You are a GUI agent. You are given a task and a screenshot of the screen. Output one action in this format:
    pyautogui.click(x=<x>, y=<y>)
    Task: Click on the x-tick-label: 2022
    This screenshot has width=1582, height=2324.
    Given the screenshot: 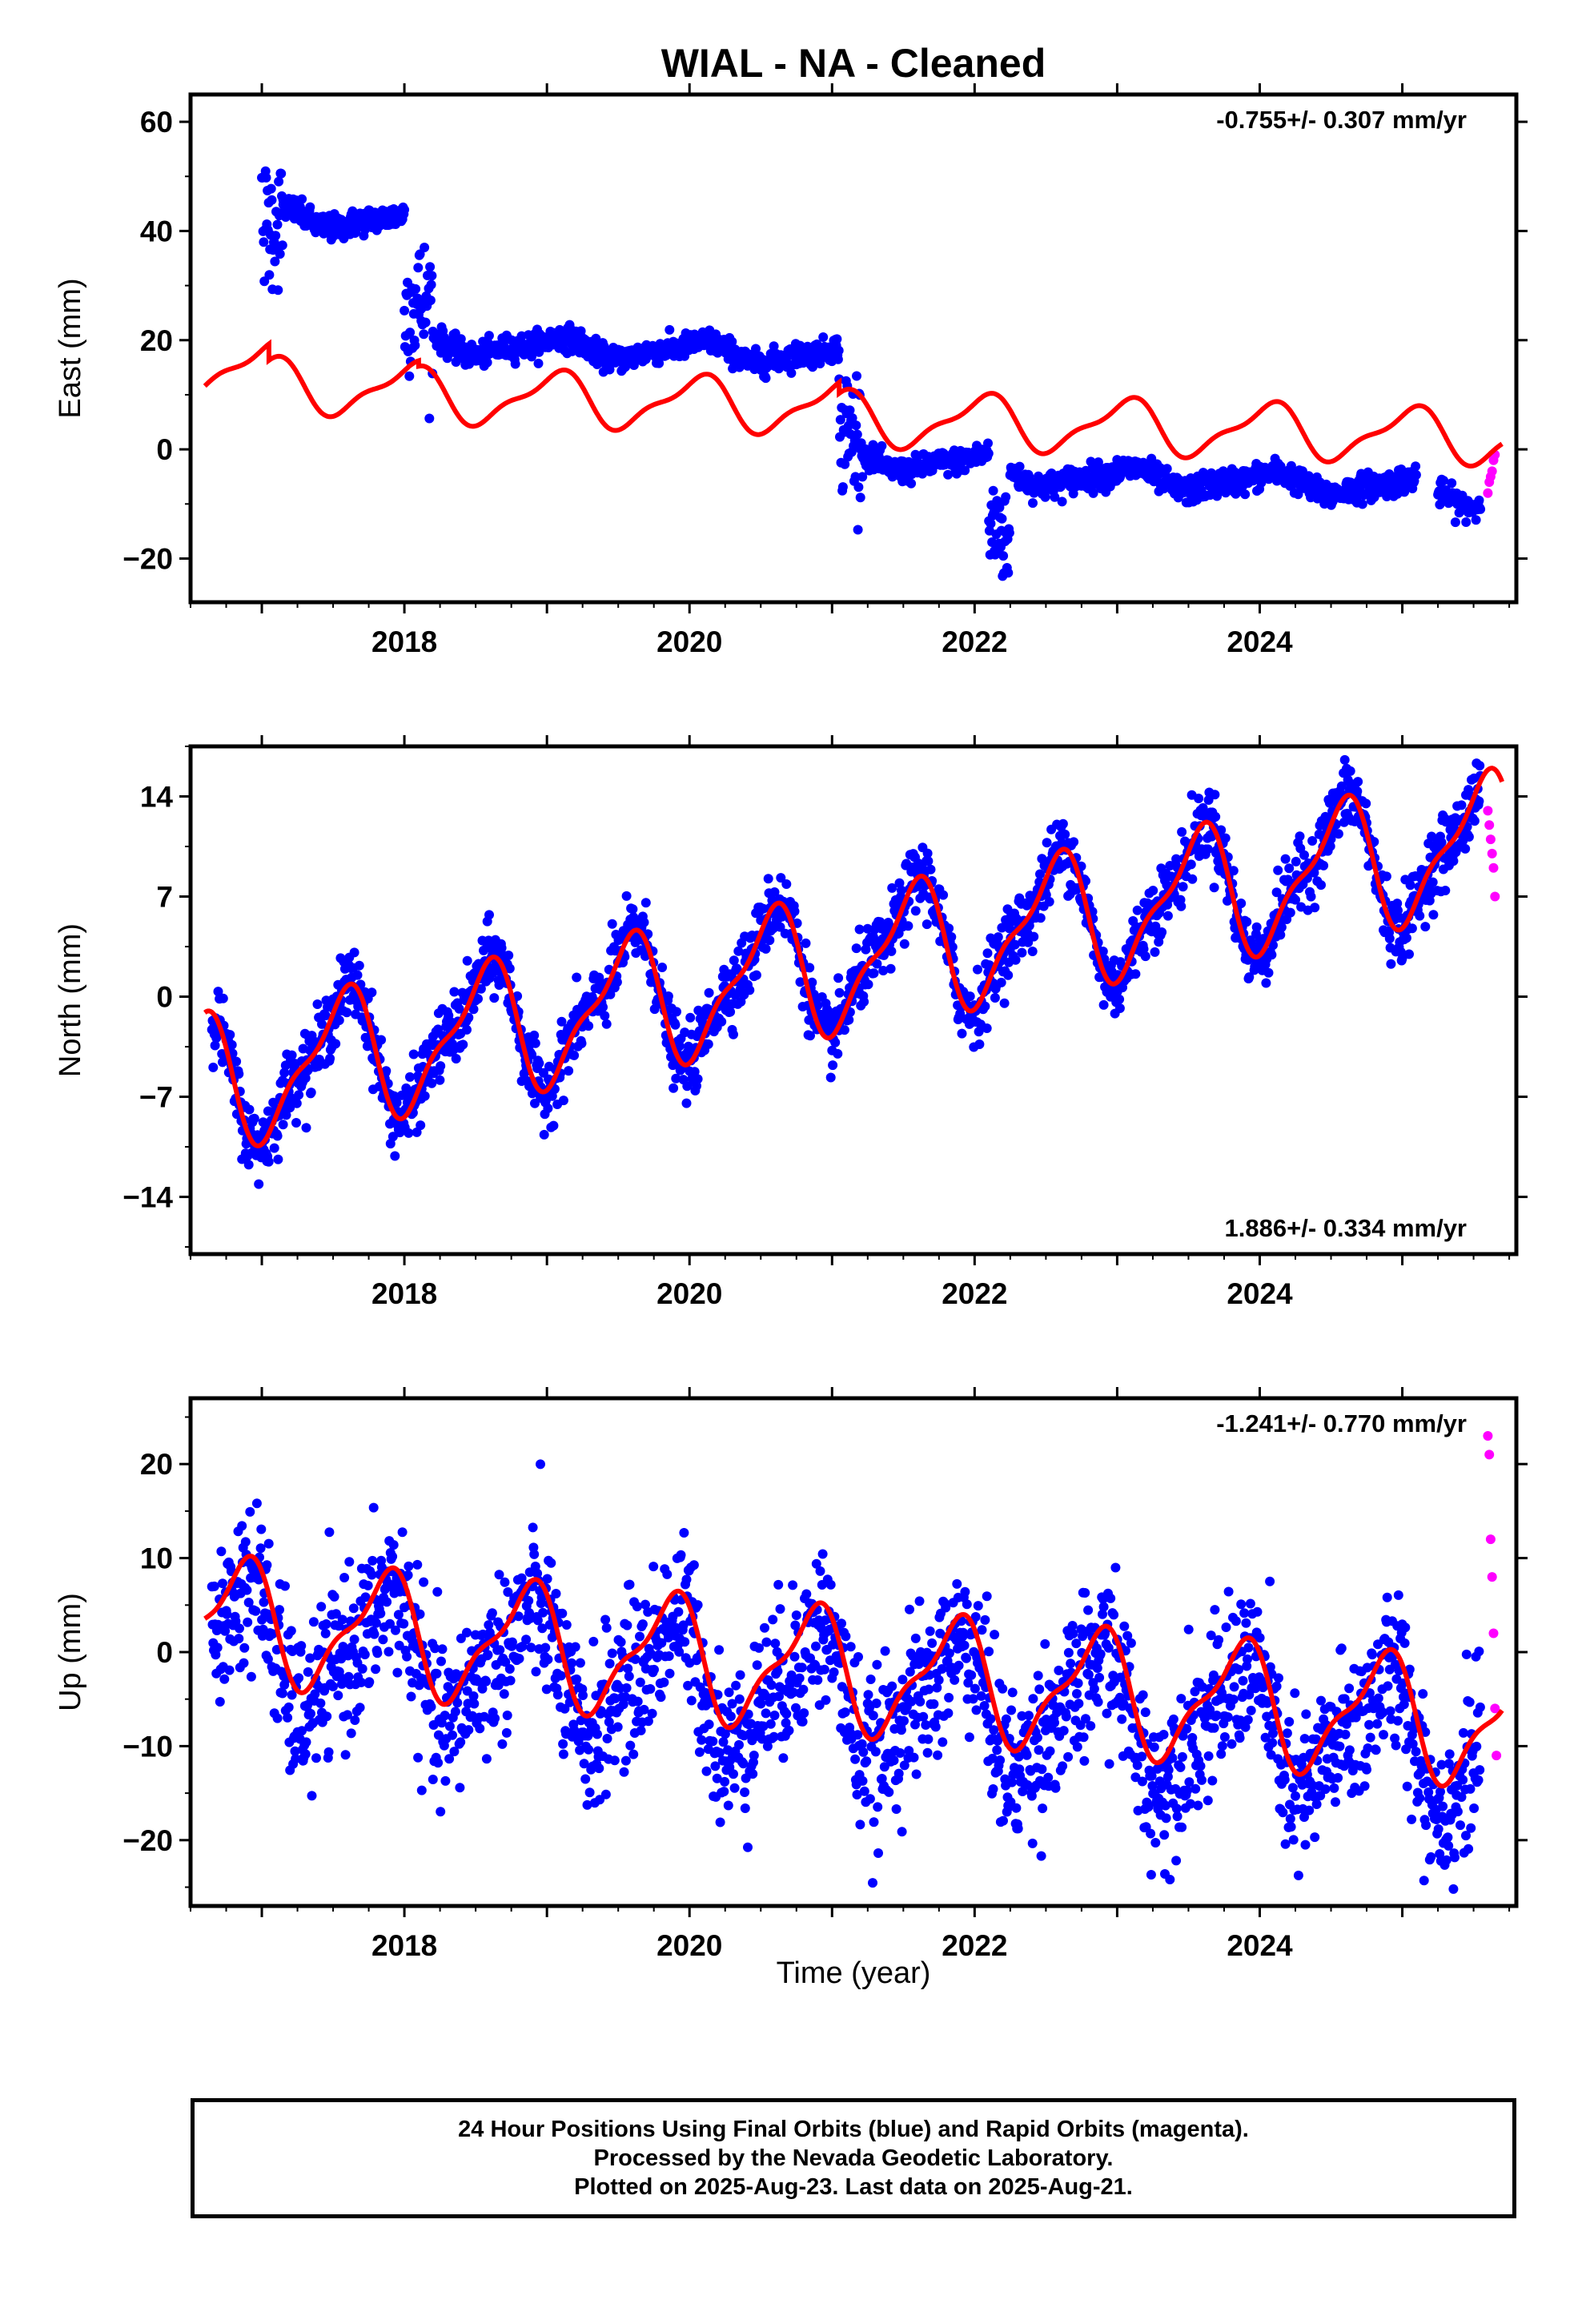 What is the action you would take?
    pyautogui.click(x=975, y=641)
    